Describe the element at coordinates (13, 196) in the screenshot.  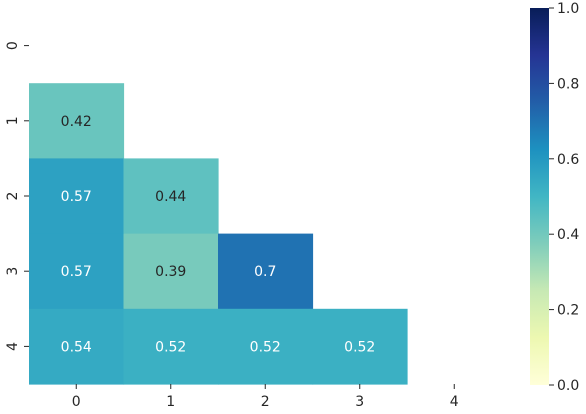
I see `y-tick-label-2: 2` at that location.